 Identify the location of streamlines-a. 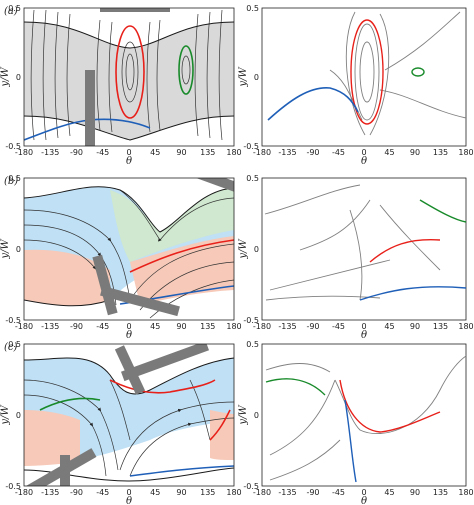
(126, 75).